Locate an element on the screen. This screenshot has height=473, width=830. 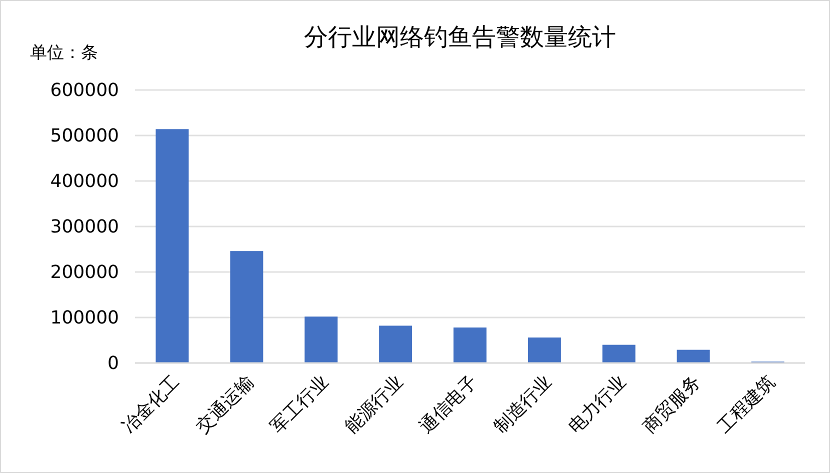
title: 分行业网络钓鱼告警数量统计 is located at coordinates (460, 37).